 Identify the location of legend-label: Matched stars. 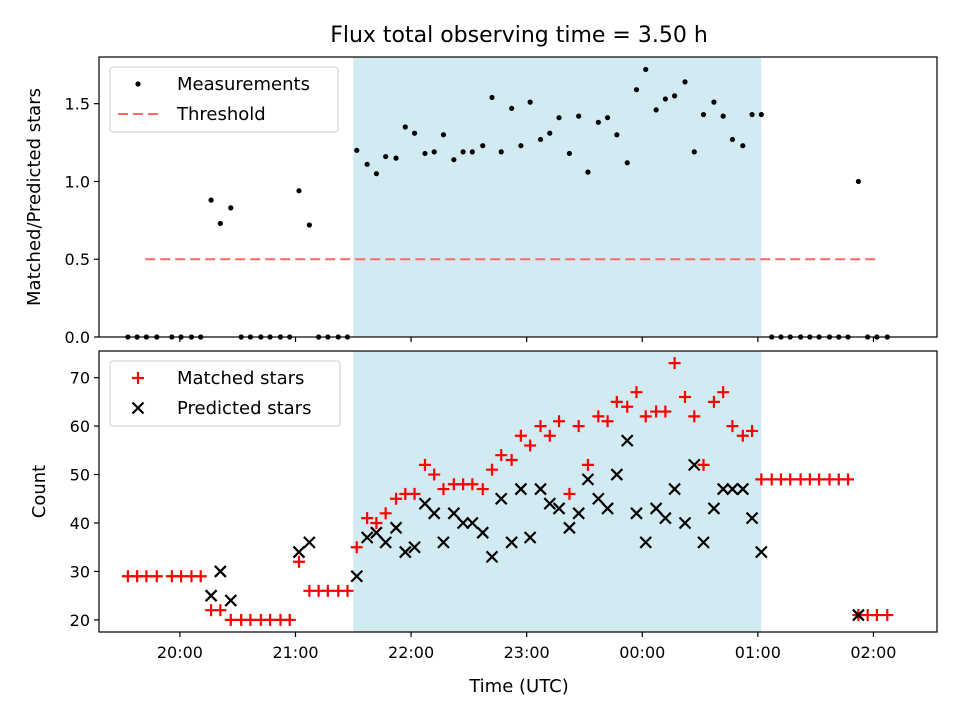
(240, 378).